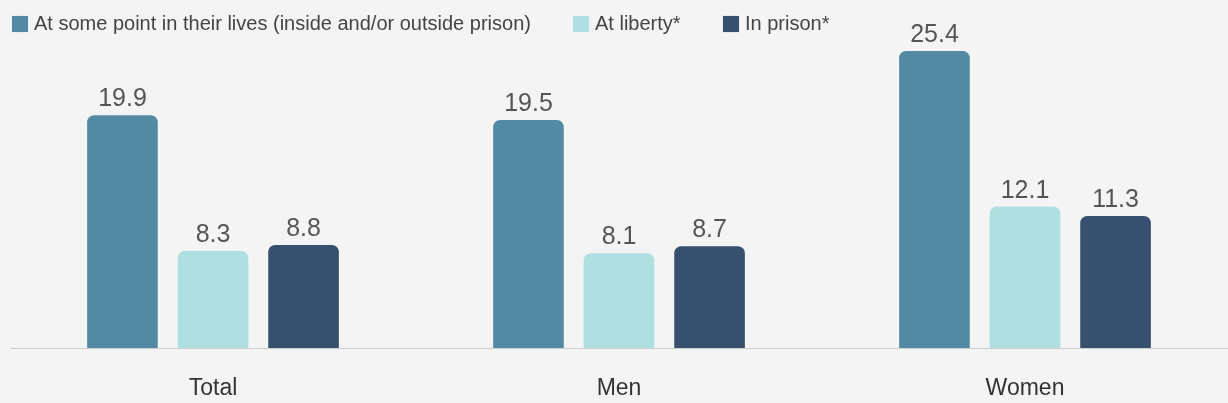  Describe the element at coordinates (1115, 197) in the screenshot. I see `data-label: 11.3` at that location.